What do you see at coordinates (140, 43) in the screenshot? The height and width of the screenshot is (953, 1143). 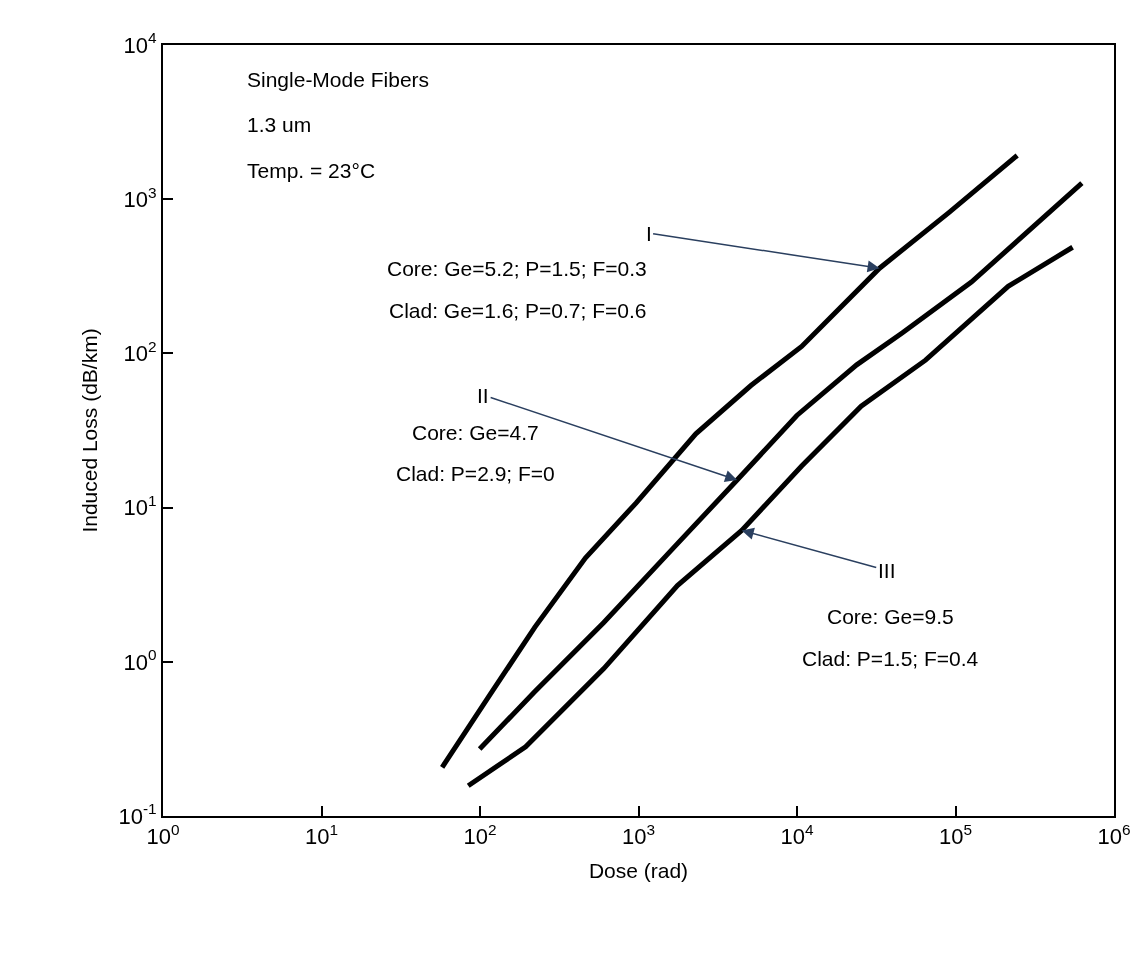 I see `y-tick-label: 10$^{4}$` at bounding box center [140, 43].